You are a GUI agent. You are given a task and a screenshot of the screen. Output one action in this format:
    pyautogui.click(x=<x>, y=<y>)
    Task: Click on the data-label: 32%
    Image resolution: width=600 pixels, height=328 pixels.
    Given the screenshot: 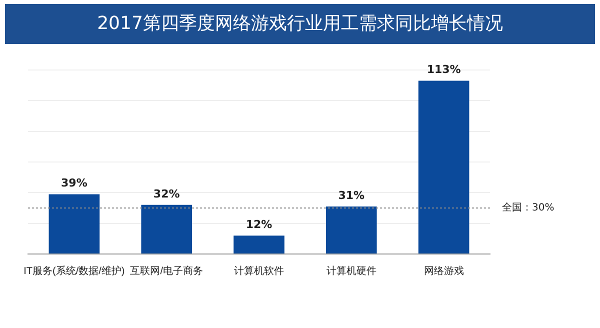 What is the action you would take?
    pyautogui.click(x=166, y=193)
    